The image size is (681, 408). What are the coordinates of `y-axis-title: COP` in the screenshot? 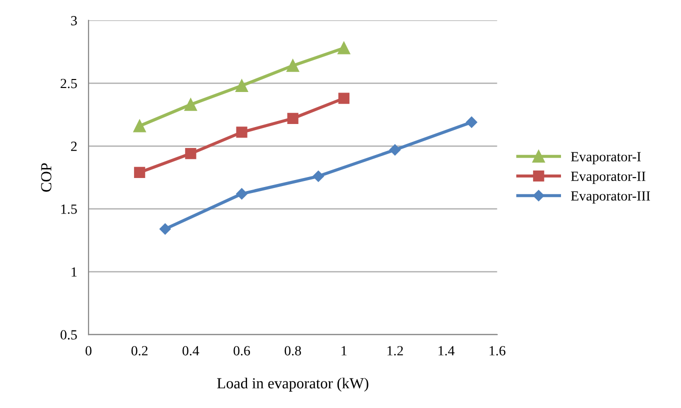 It's located at (46, 177).